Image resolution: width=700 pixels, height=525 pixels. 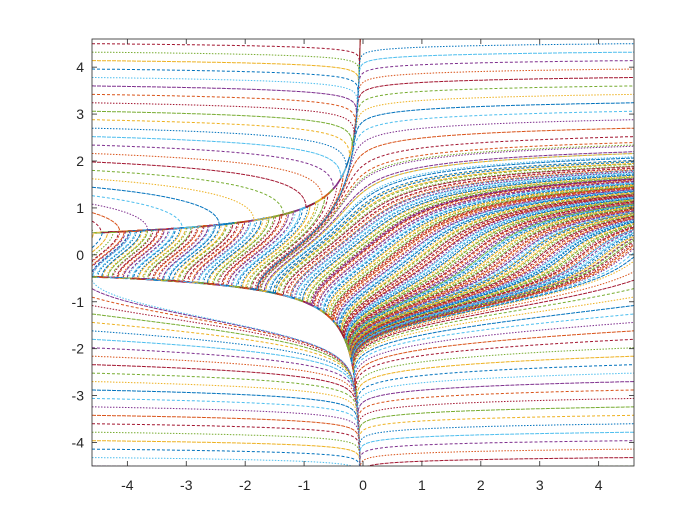 I want to click on x-tick-label: 4, so click(x=599, y=485).